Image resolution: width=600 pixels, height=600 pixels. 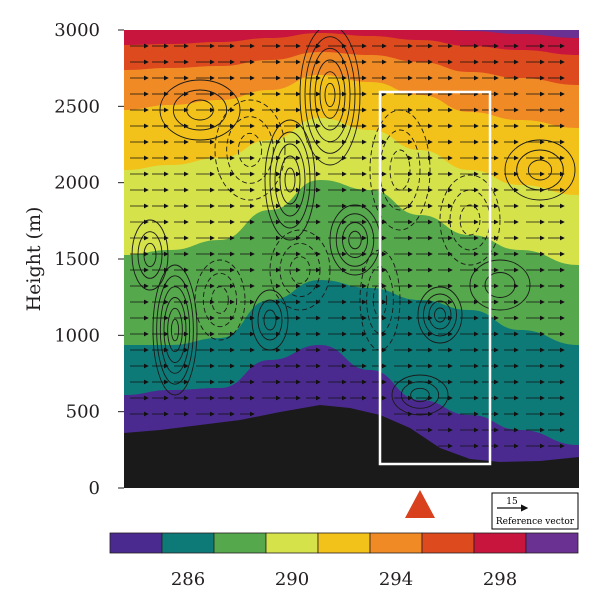 What do you see at coordinates (77, 183) in the screenshot?
I see `y-tick-label: 2000` at bounding box center [77, 183].